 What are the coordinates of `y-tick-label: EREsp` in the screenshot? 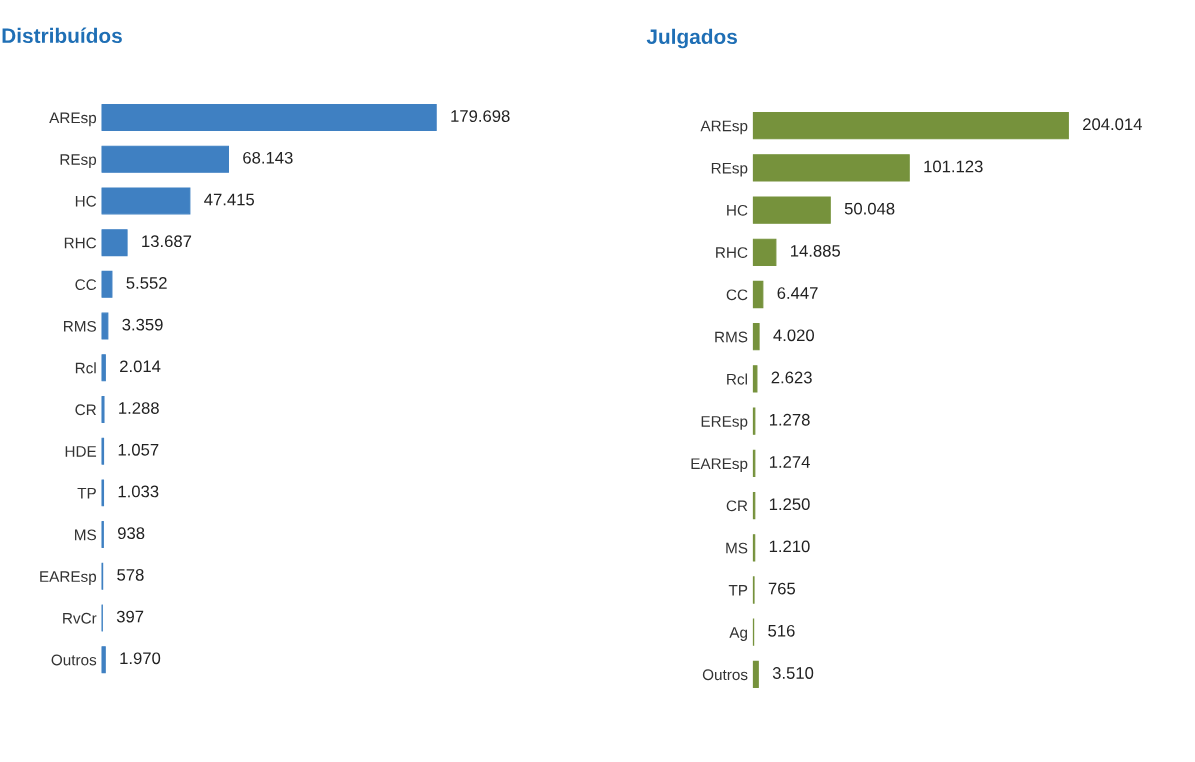 It's located at (724, 423).